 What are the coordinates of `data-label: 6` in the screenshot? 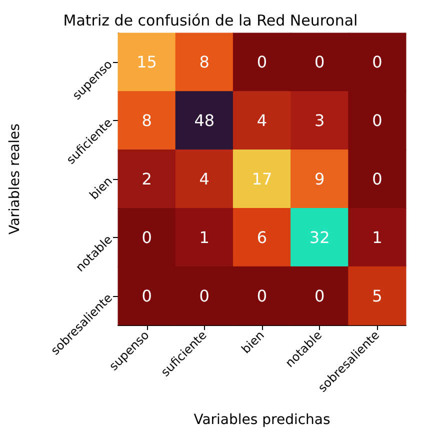 It's located at (262, 237).